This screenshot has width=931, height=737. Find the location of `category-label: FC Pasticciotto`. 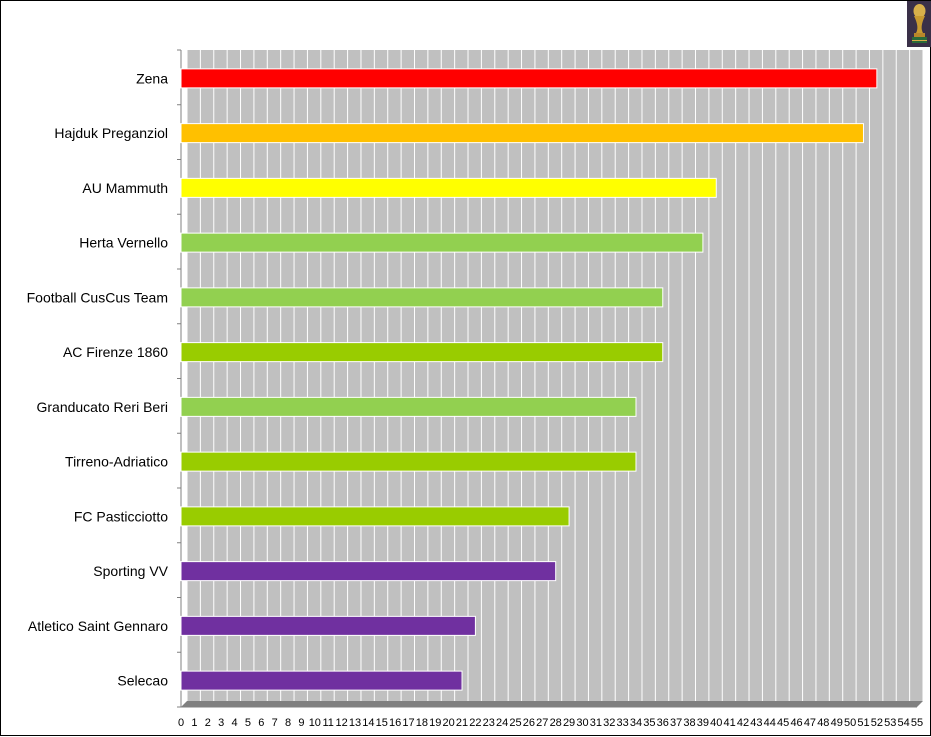

category-label: FC Pasticciotto is located at coordinates (121, 516).